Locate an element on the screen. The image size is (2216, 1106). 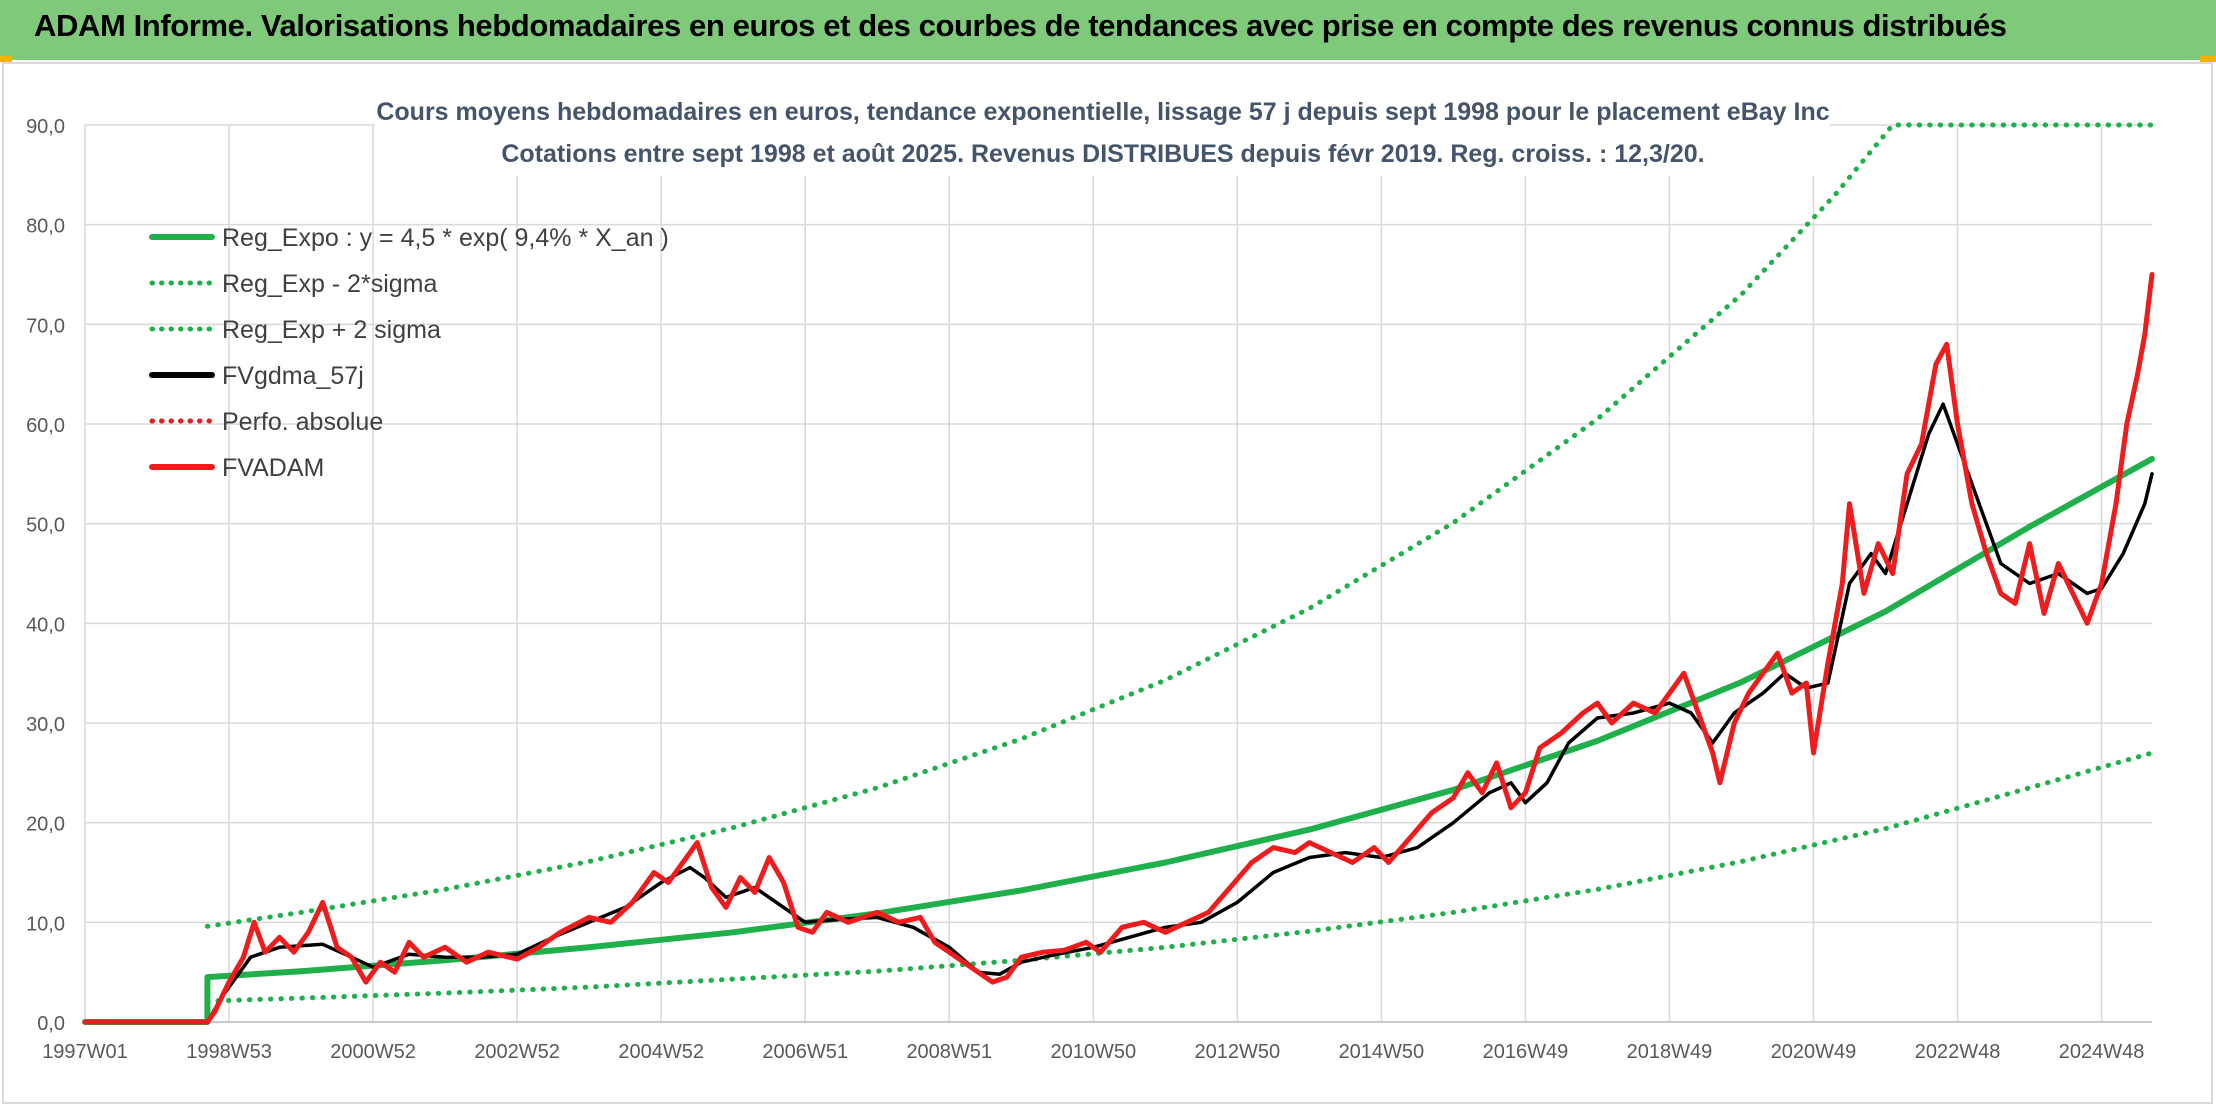
x-tick-label: 2006W51 is located at coordinates (805, 1052).